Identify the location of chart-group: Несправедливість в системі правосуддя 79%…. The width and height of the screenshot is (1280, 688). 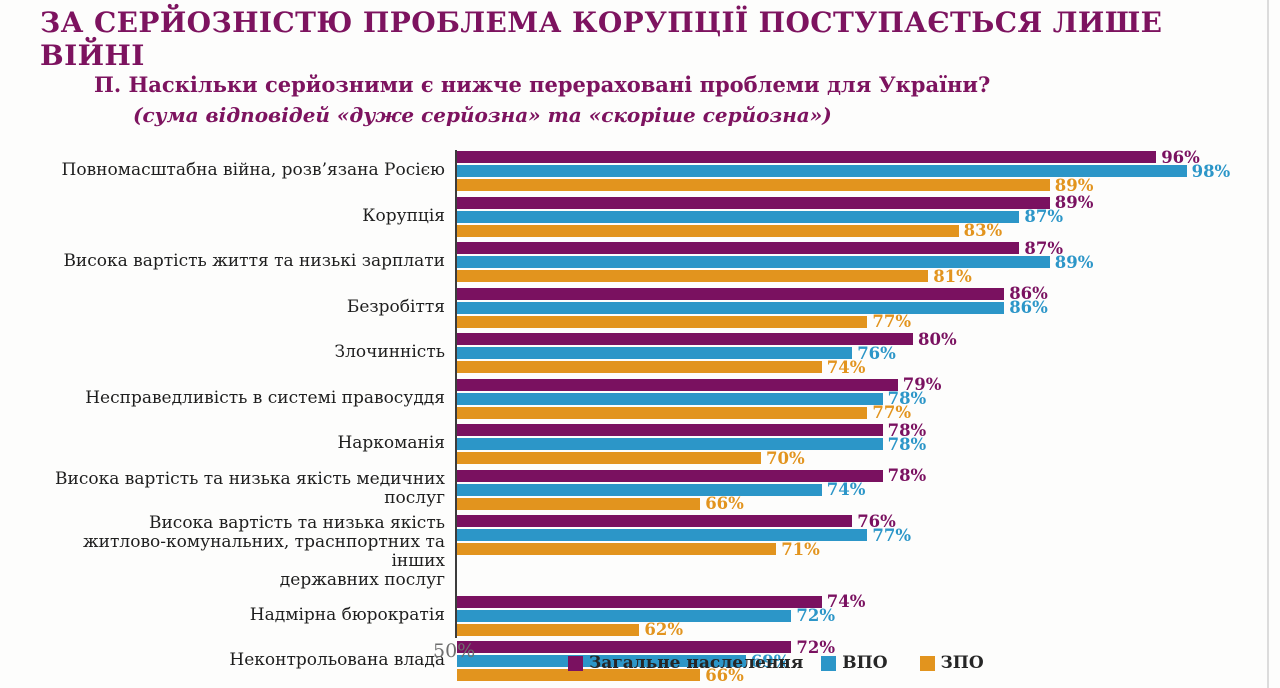
(642, 398).